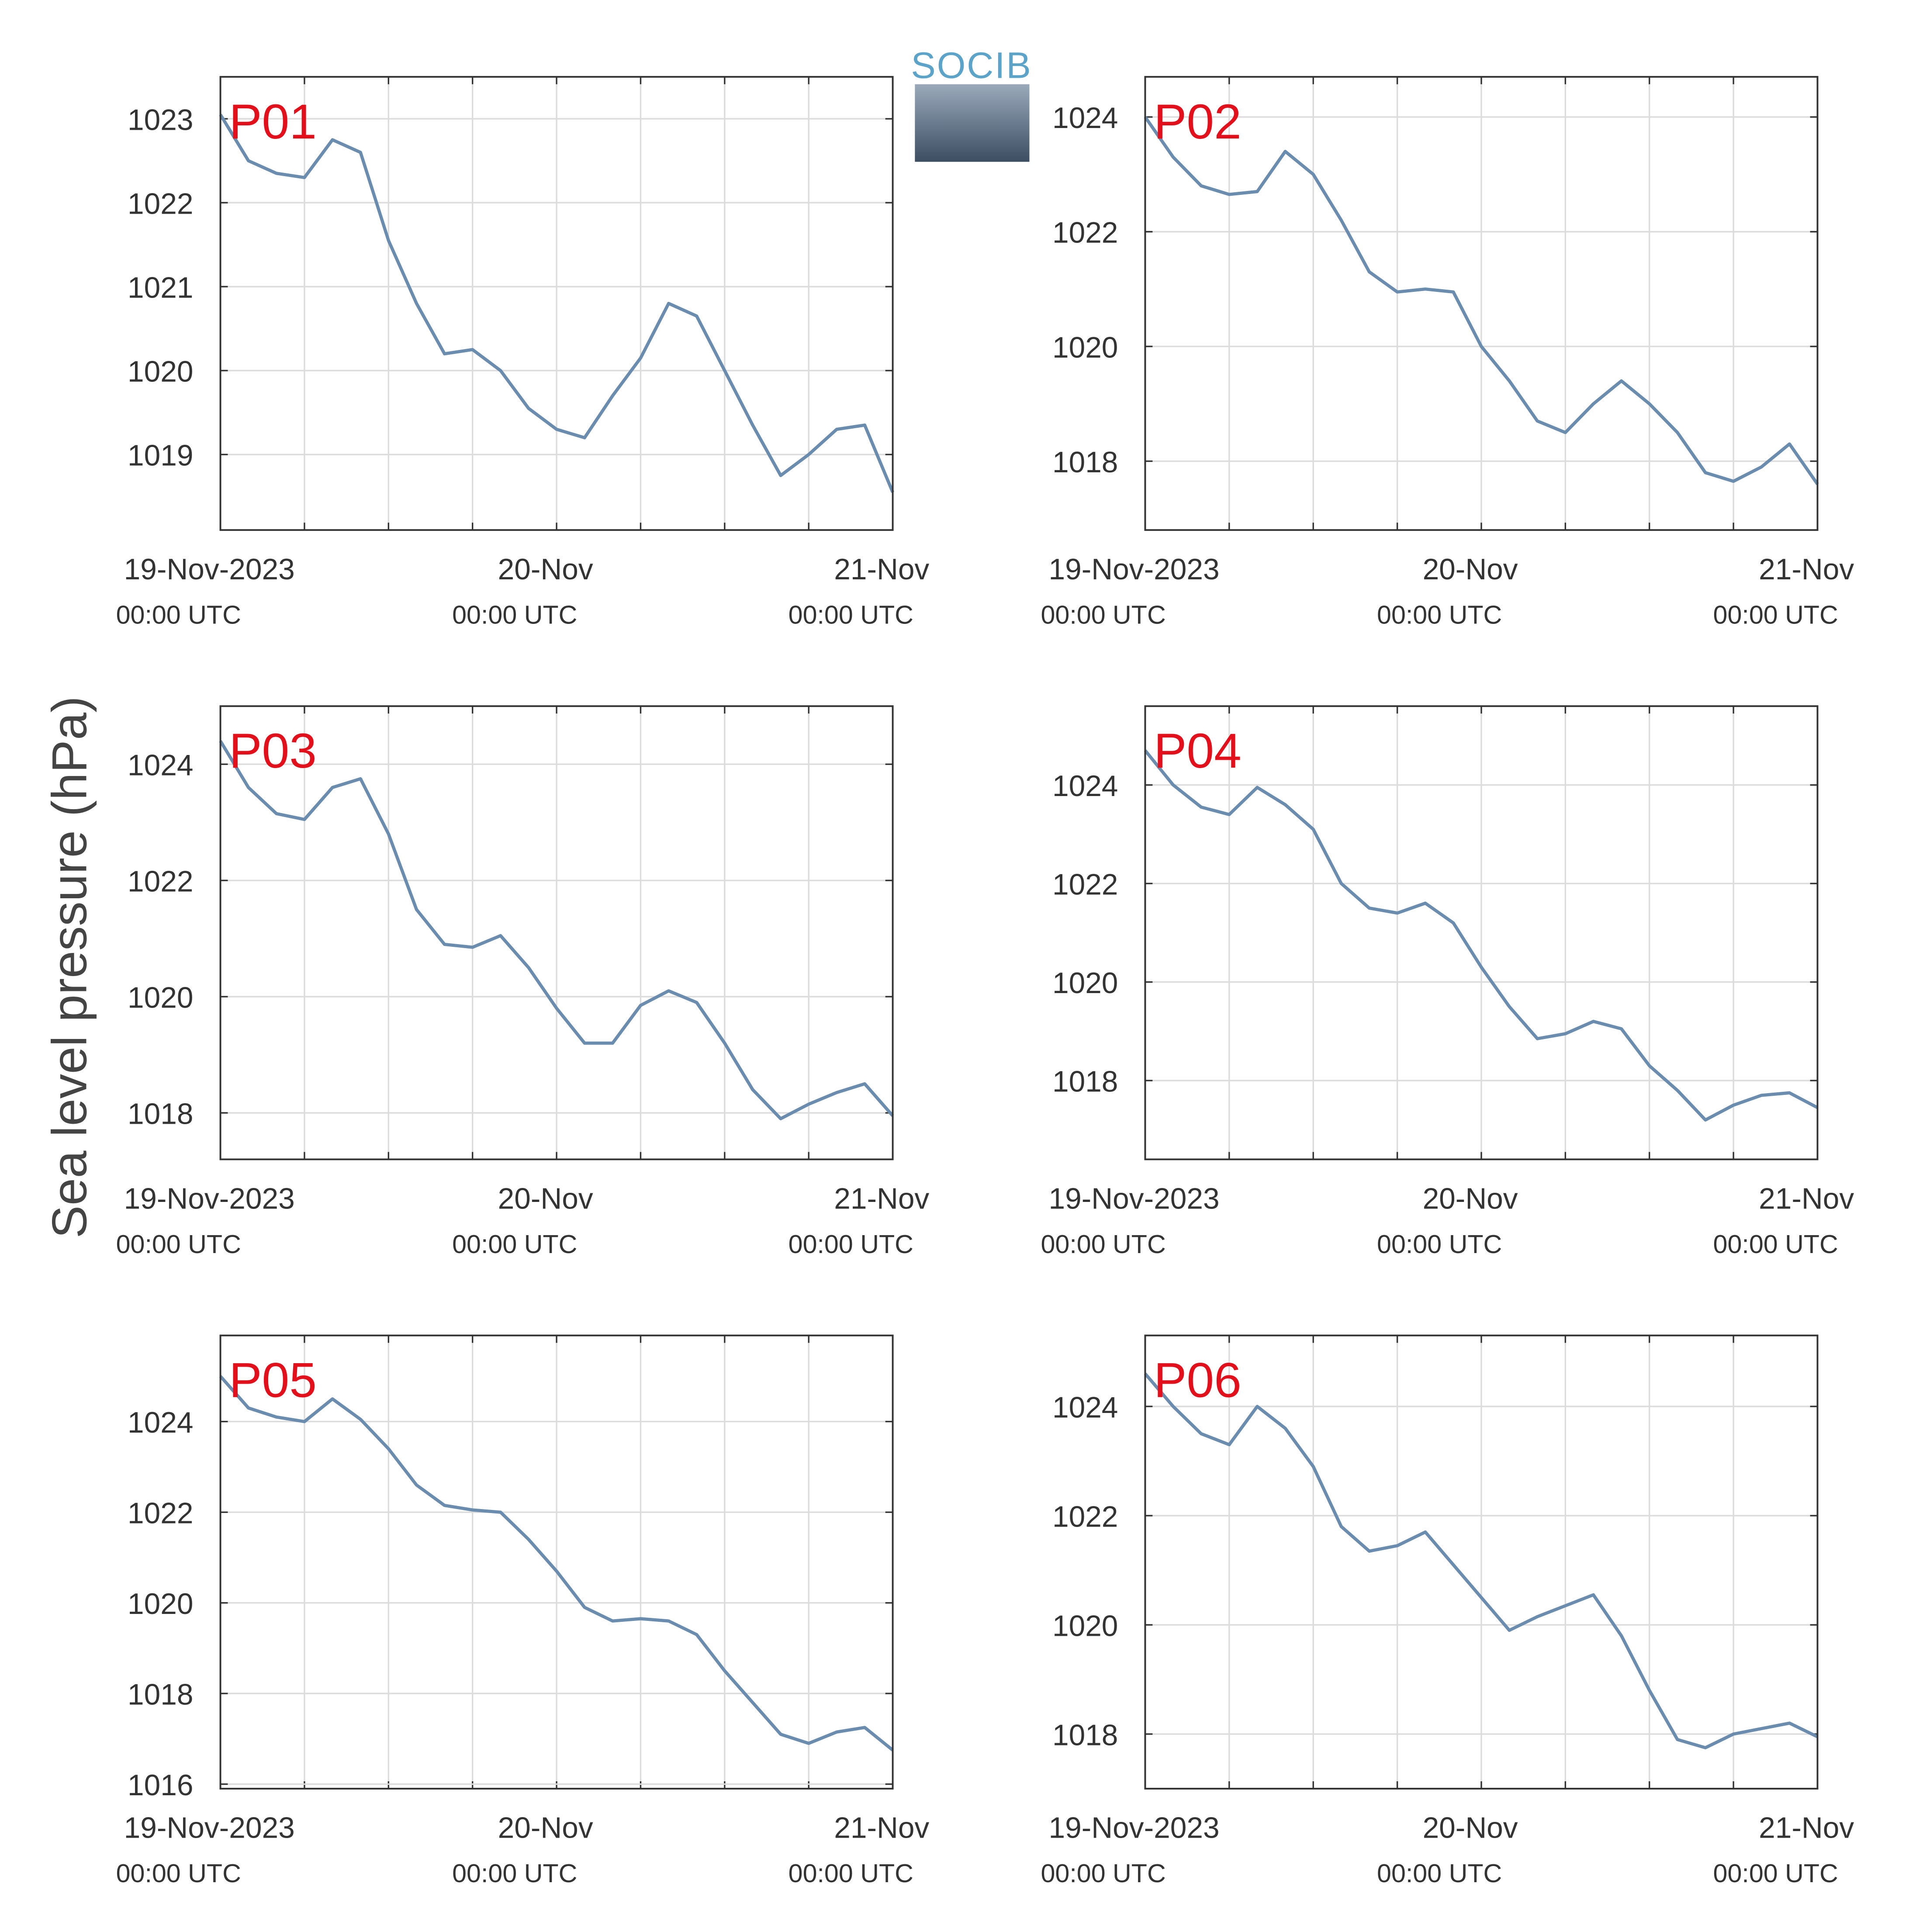 The image size is (1916, 1932). I want to click on logo-image, so click(972, 123).